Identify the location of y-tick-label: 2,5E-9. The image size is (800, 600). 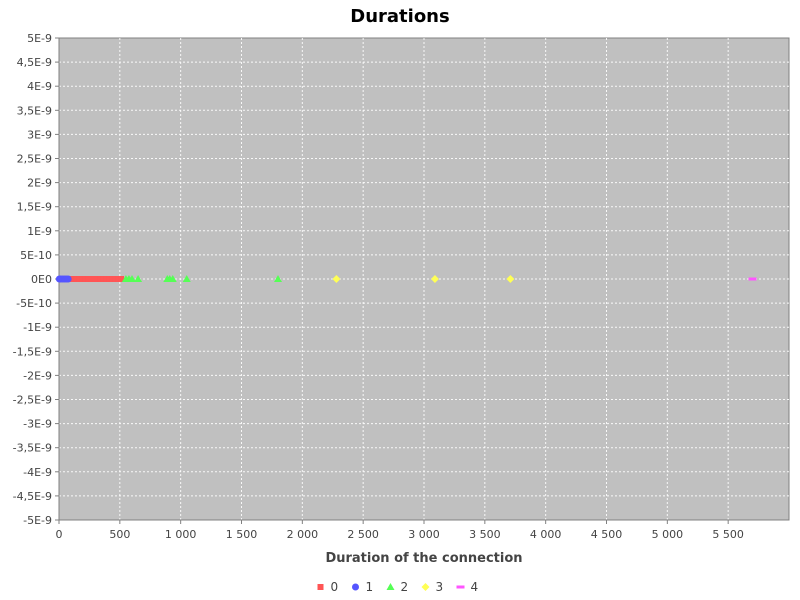
(34, 159).